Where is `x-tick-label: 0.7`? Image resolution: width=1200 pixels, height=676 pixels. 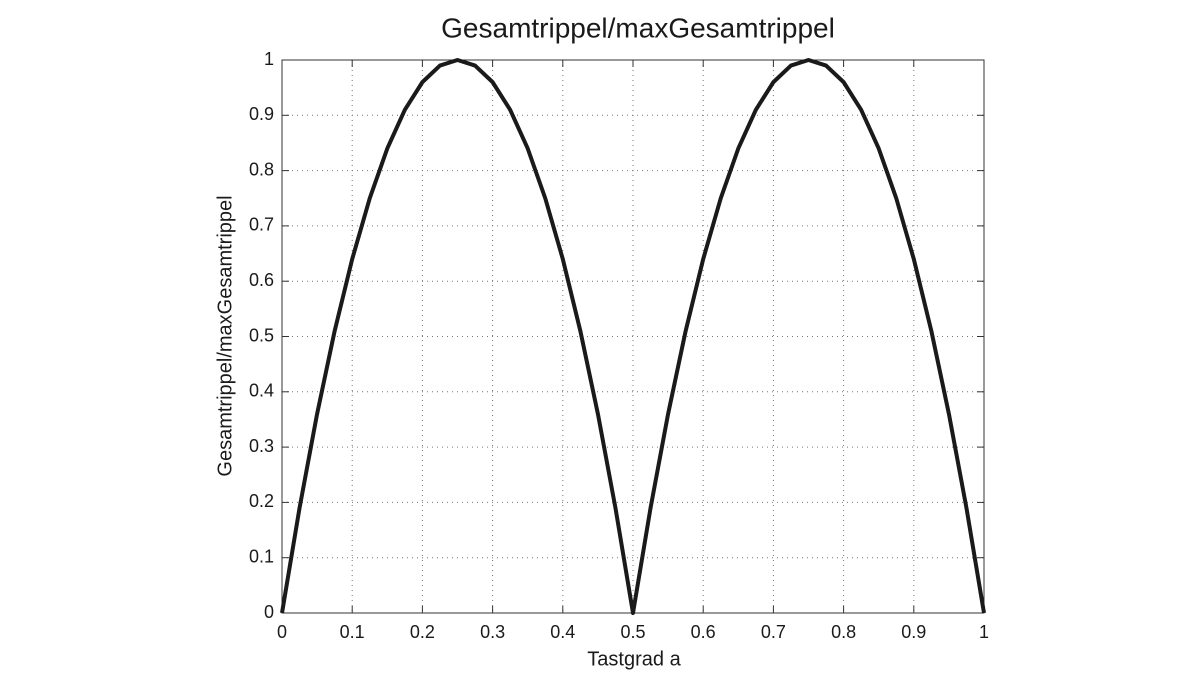 x-tick-label: 0.7 is located at coordinates (773, 632).